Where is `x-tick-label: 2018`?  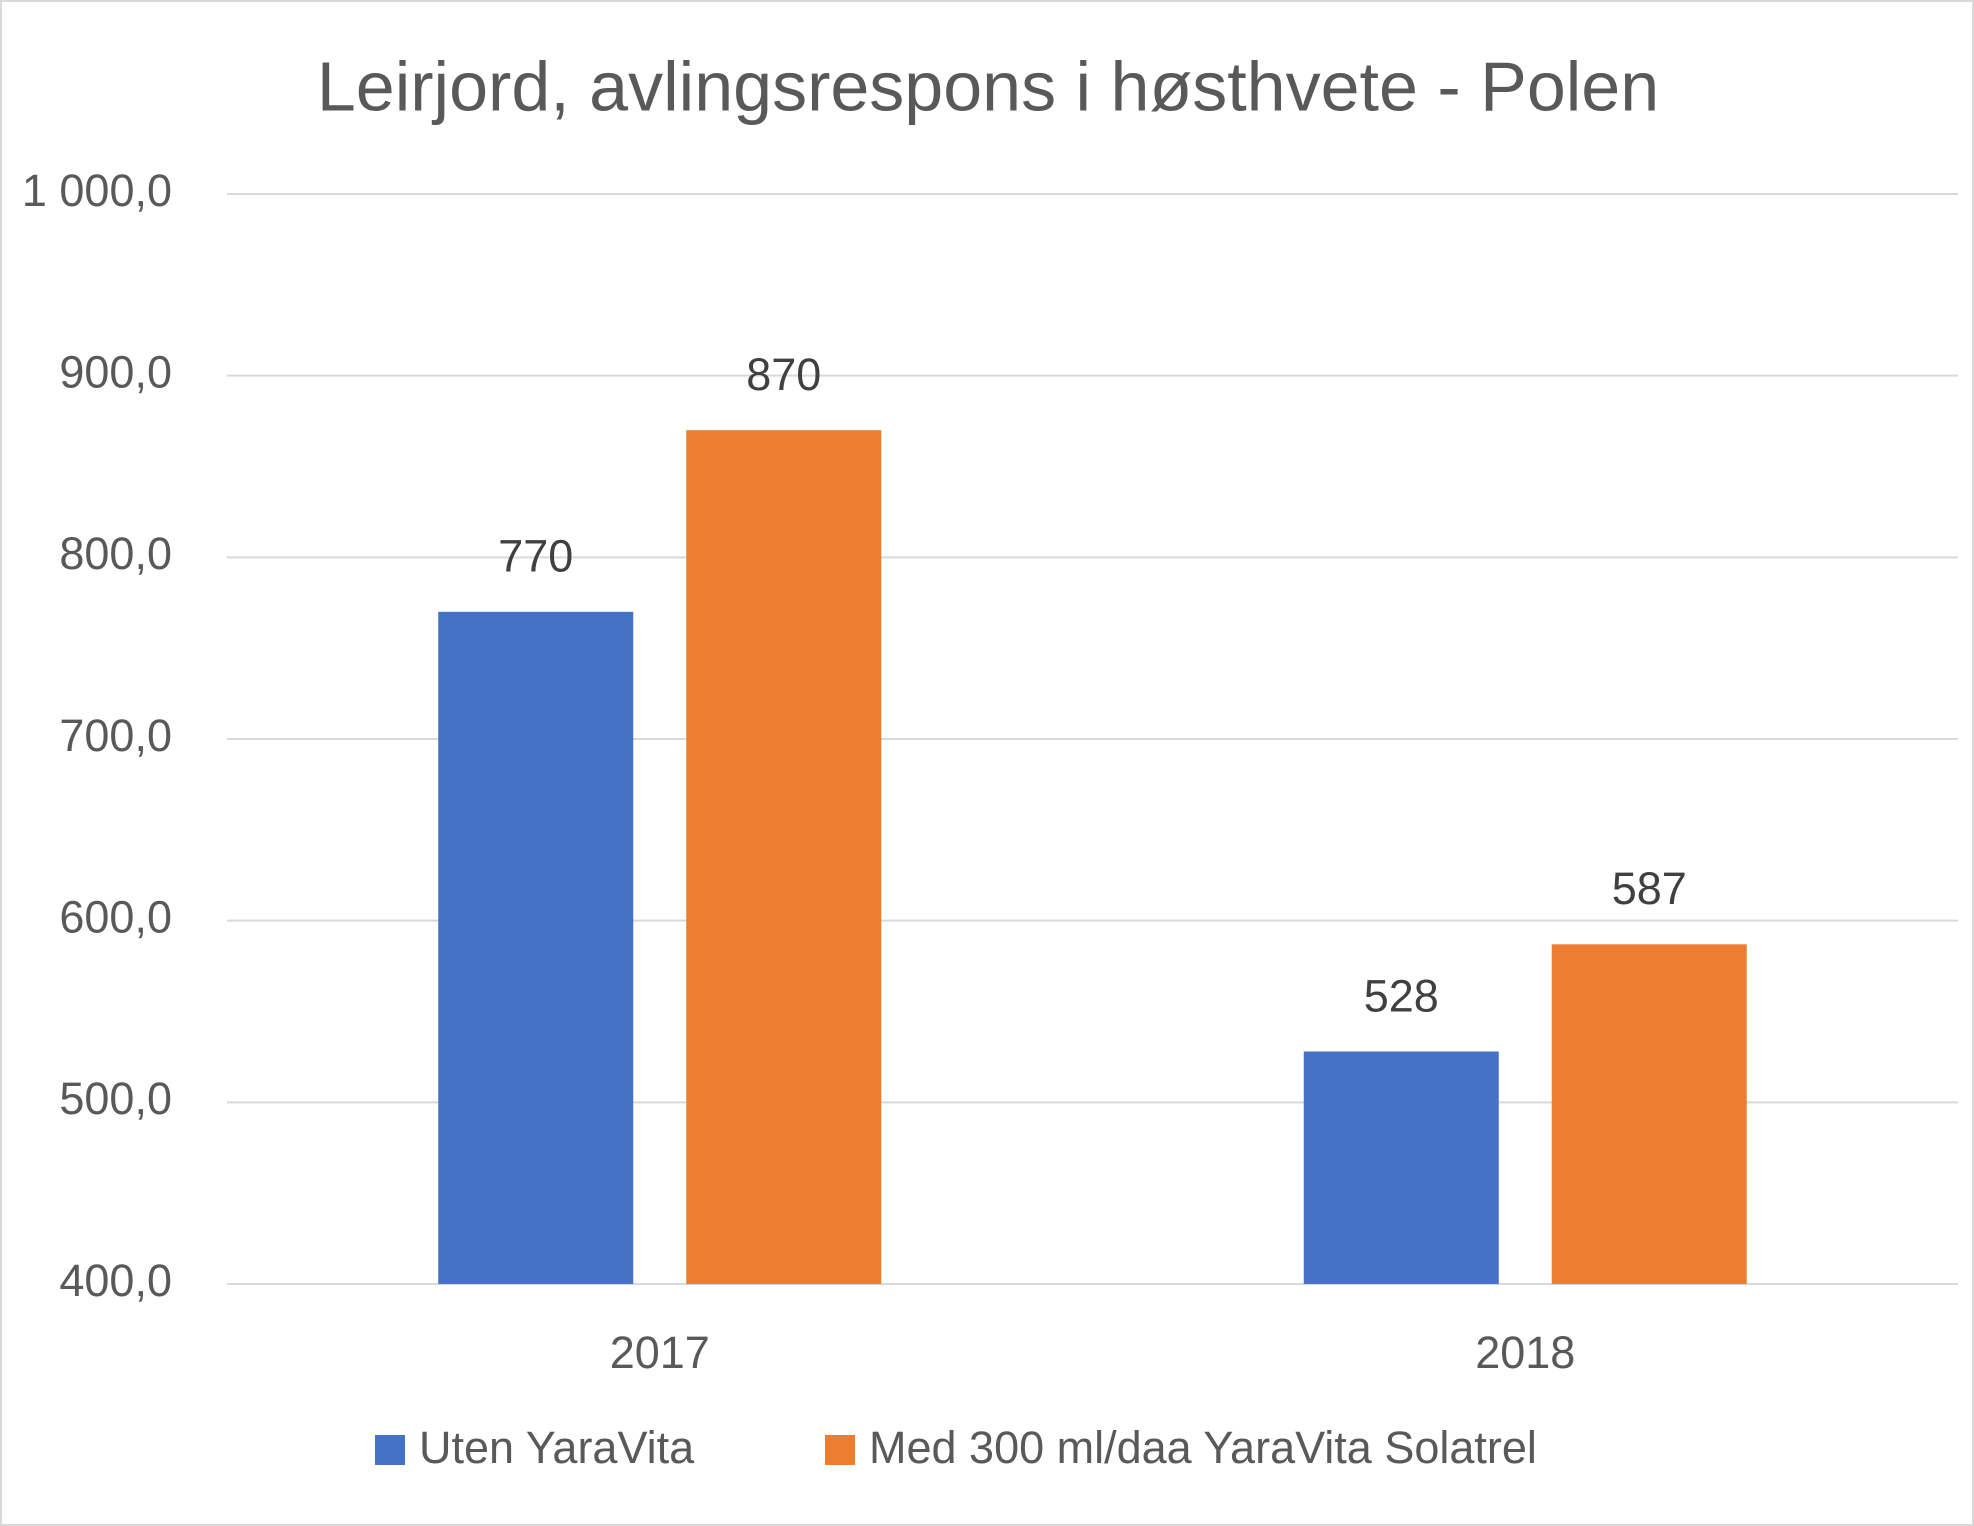
x-tick-label: 2018 is located at coordinates (1525, 1352).